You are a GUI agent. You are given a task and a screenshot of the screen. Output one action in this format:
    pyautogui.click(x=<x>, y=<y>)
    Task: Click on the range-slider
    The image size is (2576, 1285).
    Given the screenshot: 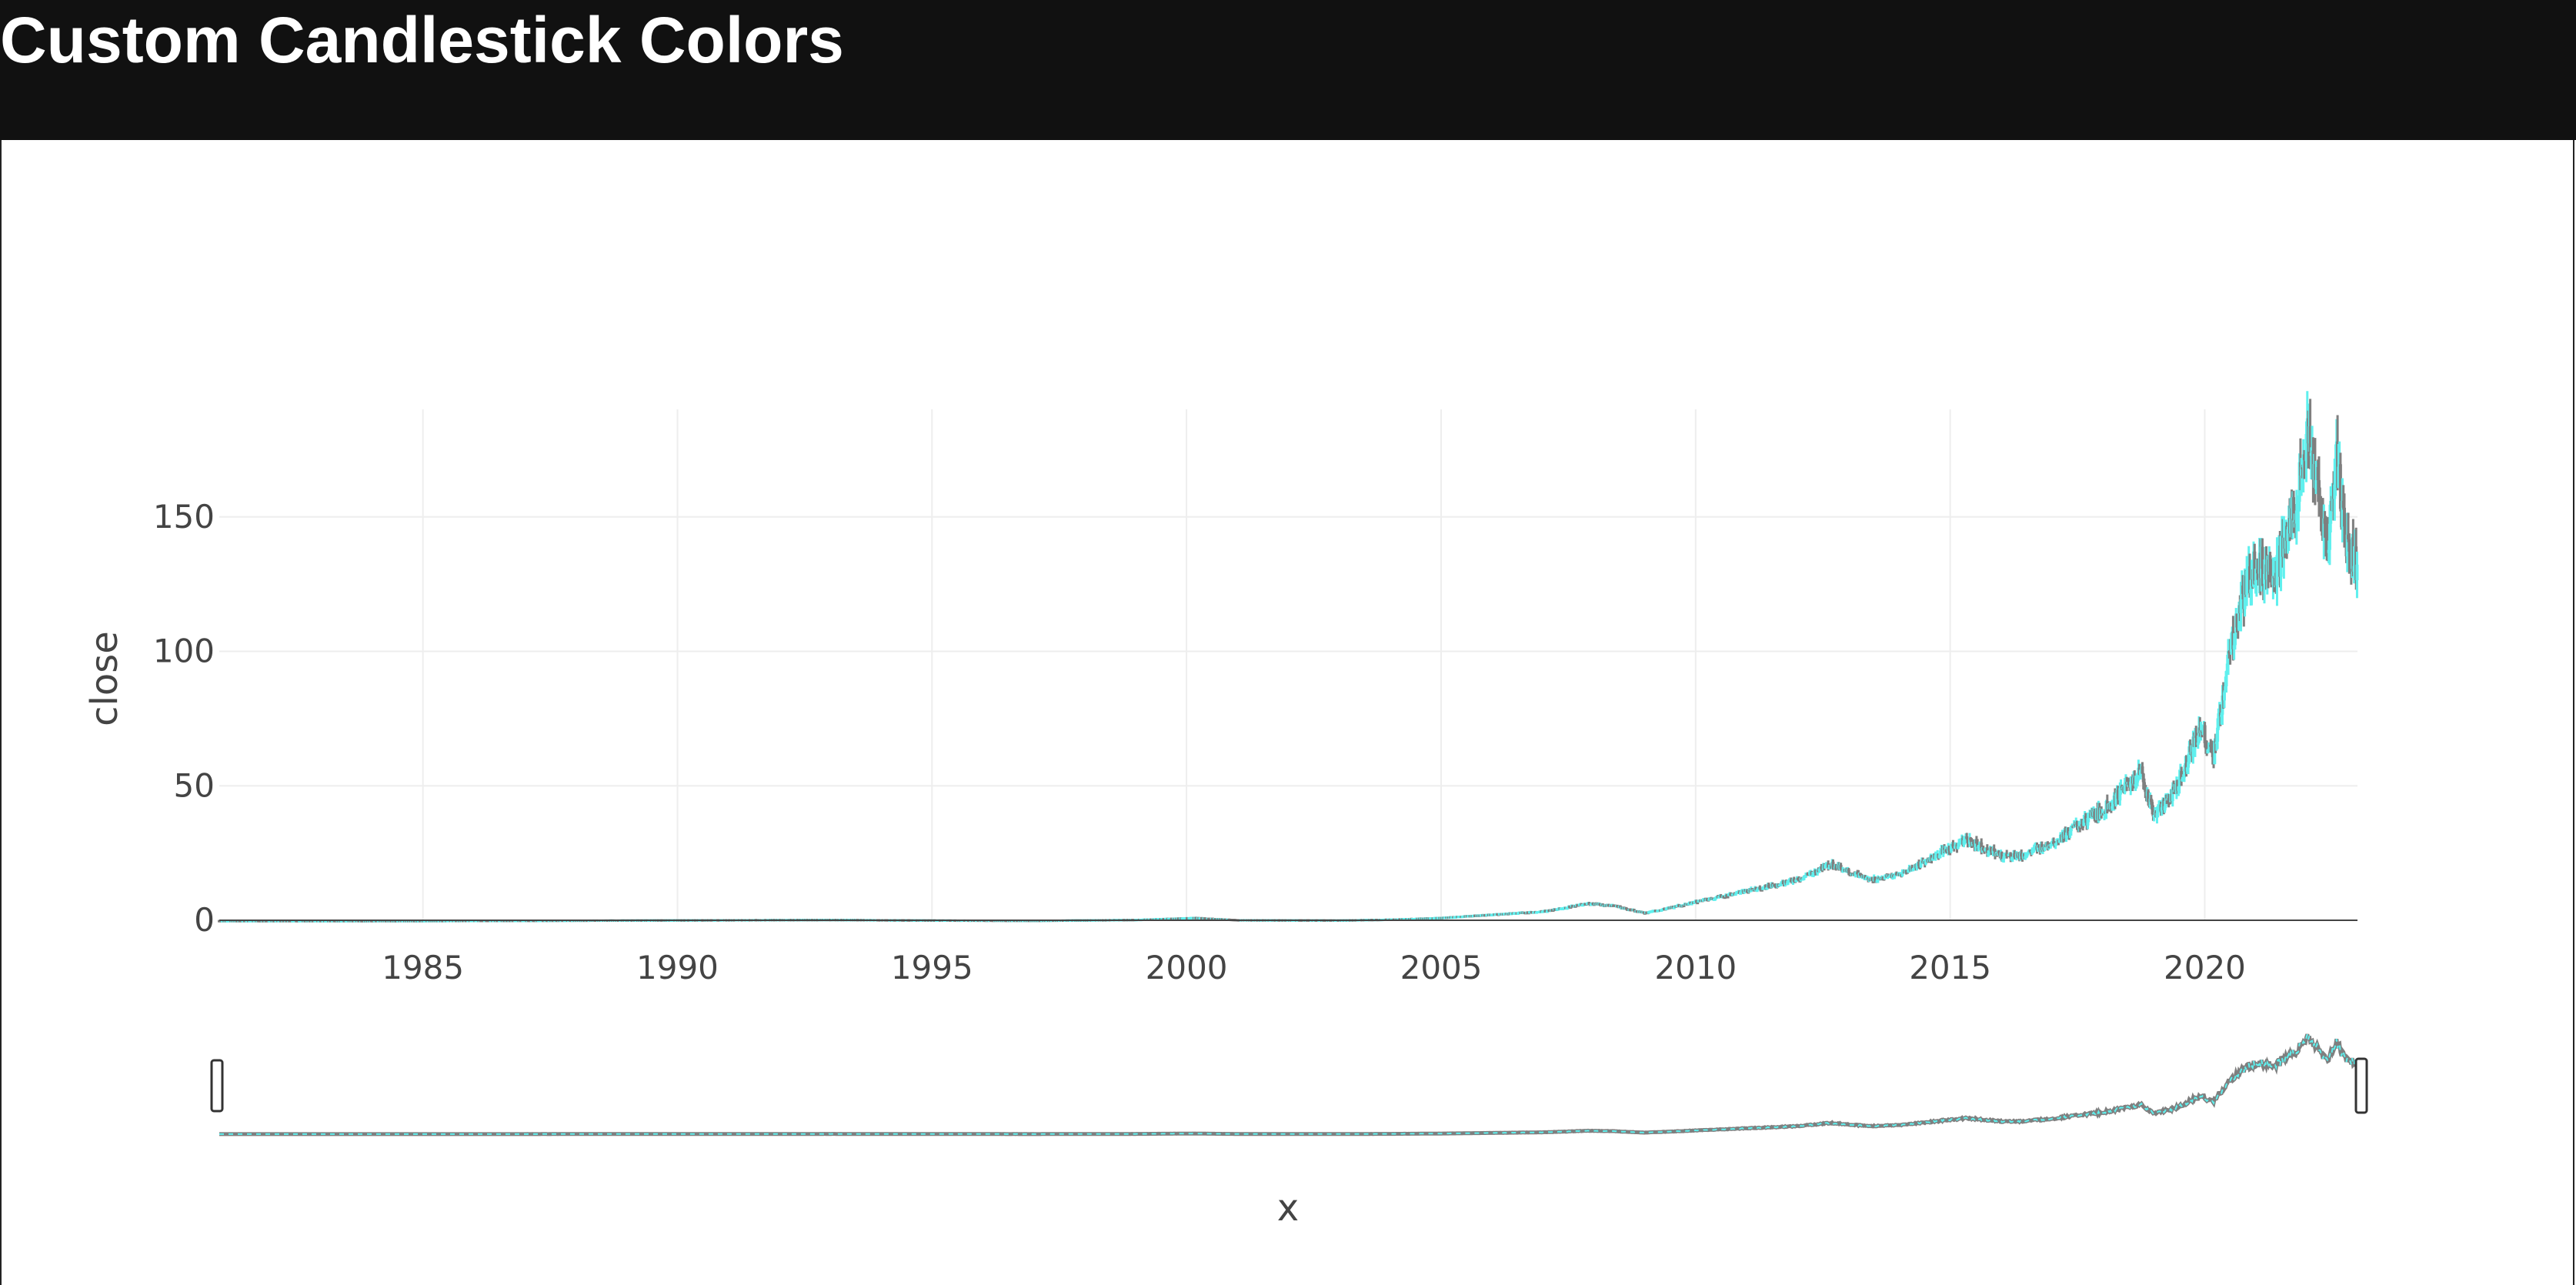 What is the action you would take?
    pyautogui.click(x=1289, y=1085)
    